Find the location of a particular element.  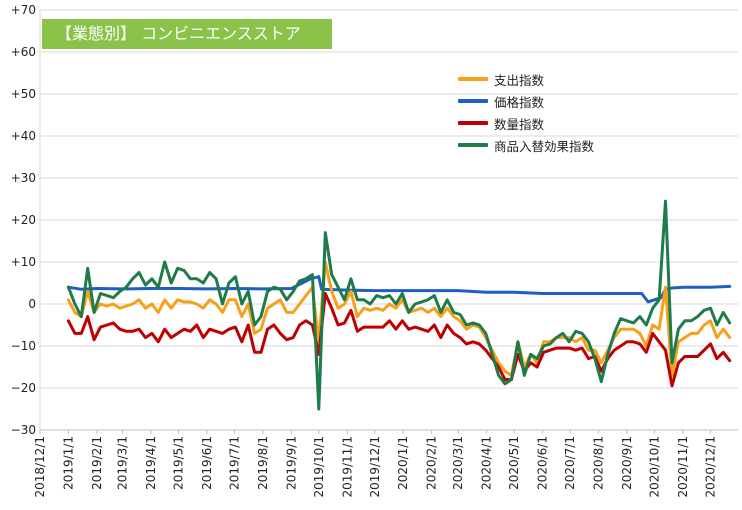

y-tick-label: +50 is located at coordinates (23, 94).